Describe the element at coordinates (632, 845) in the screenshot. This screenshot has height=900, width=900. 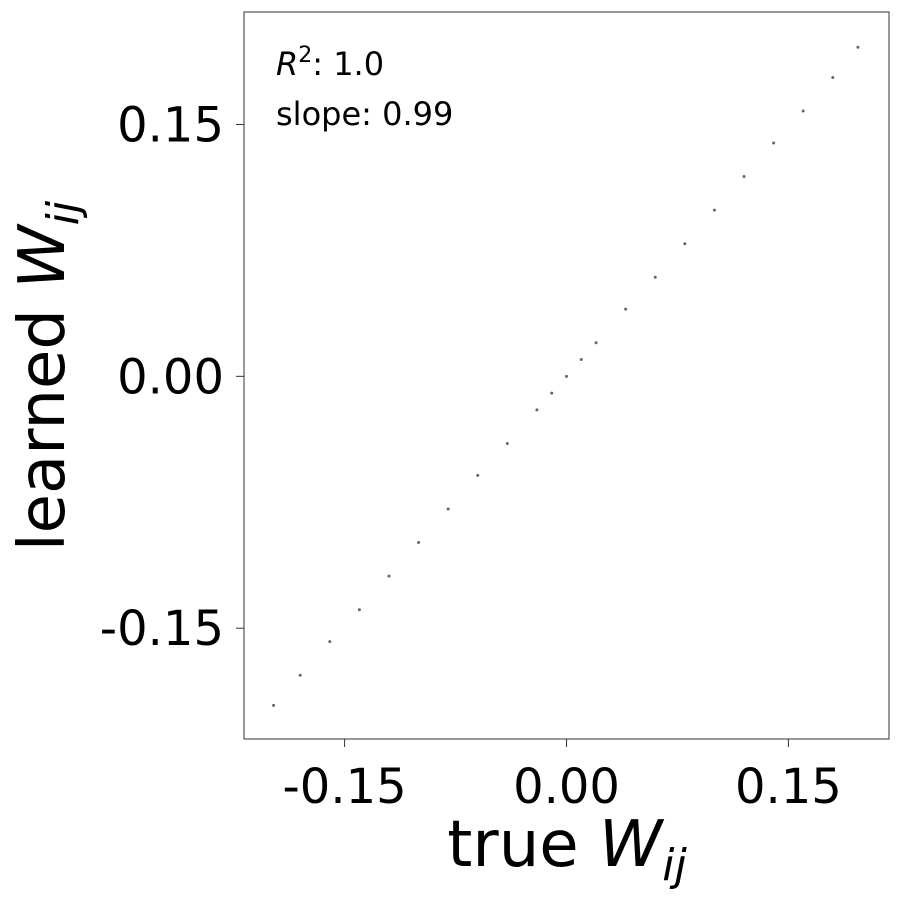
I see `x-label-symbol: W` at that location.